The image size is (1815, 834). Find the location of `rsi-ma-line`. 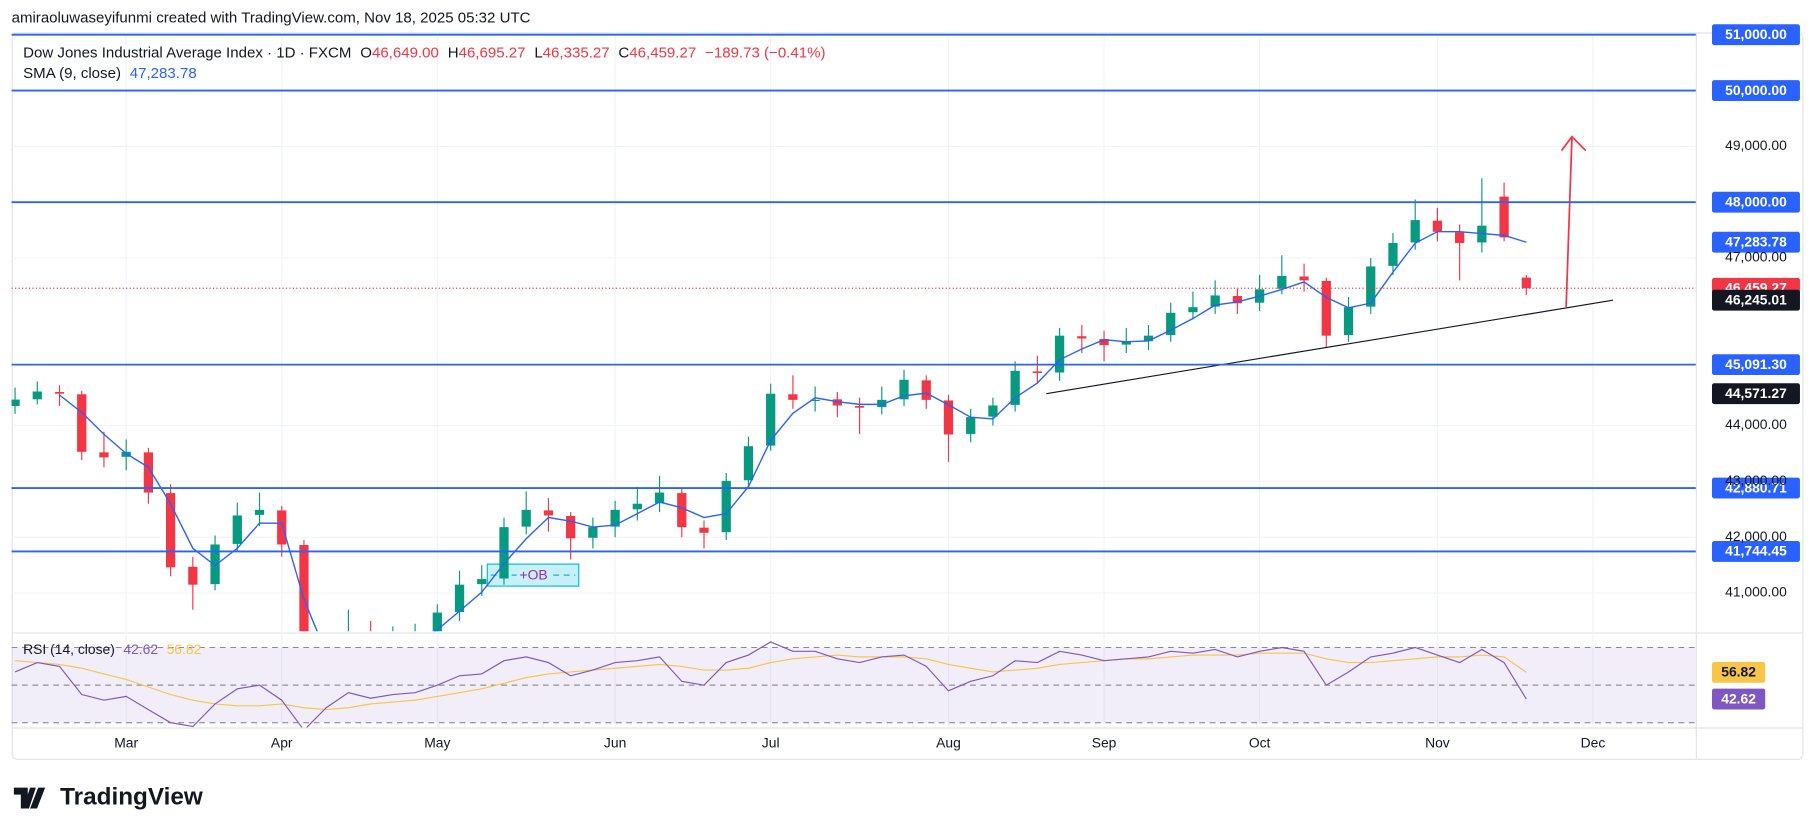

rsi-ma-line is located at coordinates (770, 681).